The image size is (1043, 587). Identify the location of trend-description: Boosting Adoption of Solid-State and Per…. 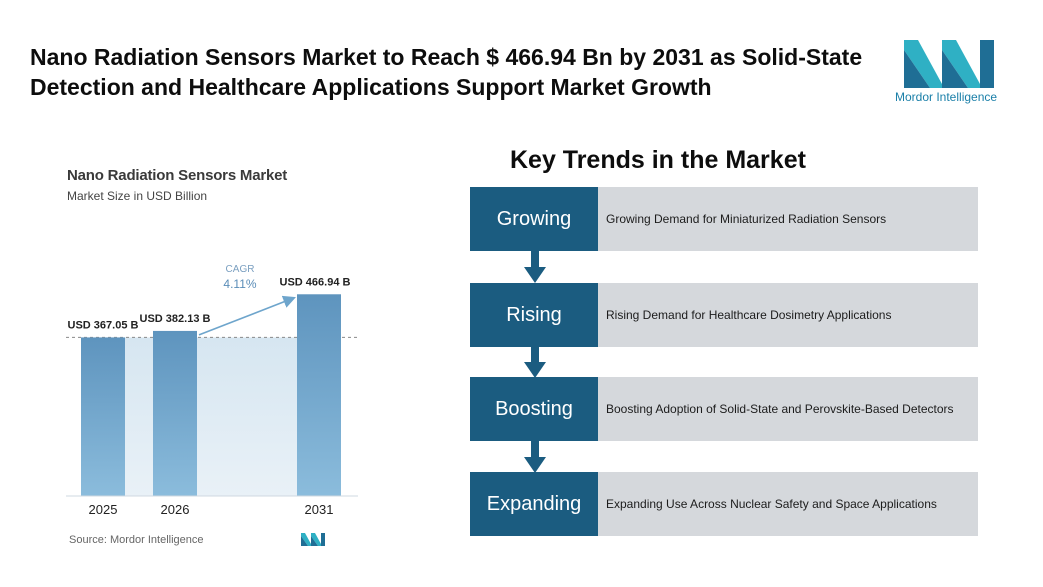
(788, 409).